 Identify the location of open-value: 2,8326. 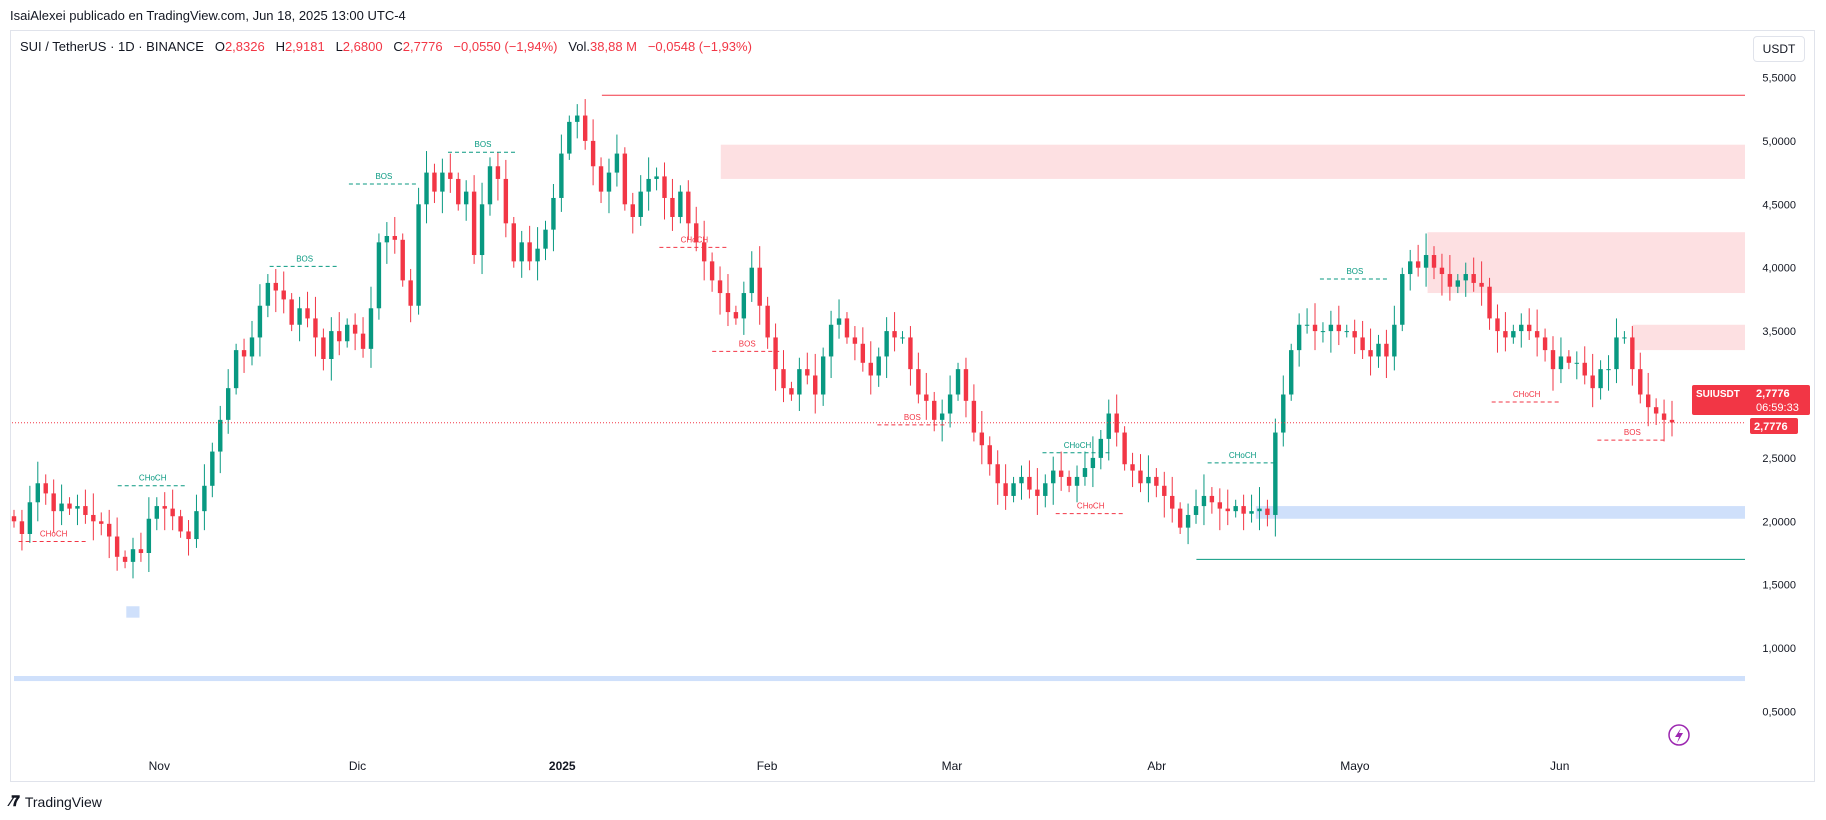
(244, 46).